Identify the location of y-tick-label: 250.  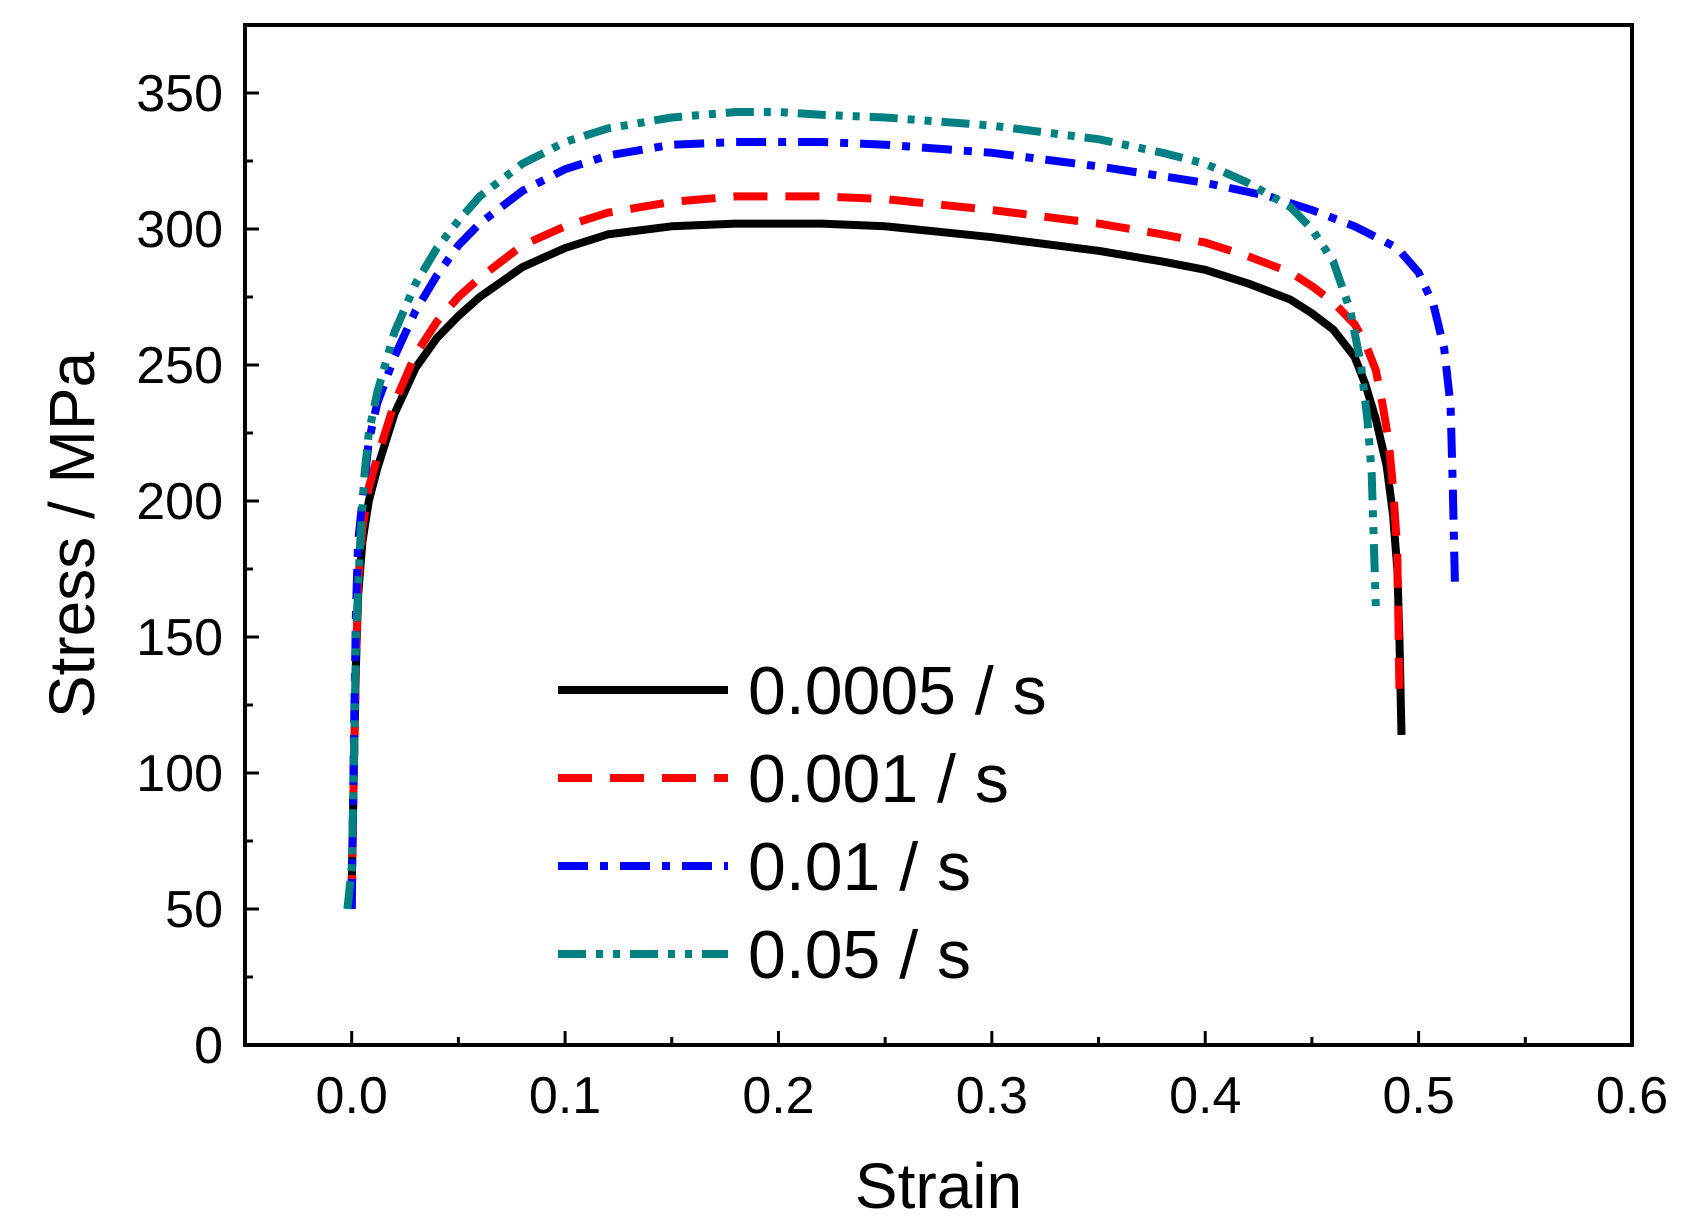
(179, 366).